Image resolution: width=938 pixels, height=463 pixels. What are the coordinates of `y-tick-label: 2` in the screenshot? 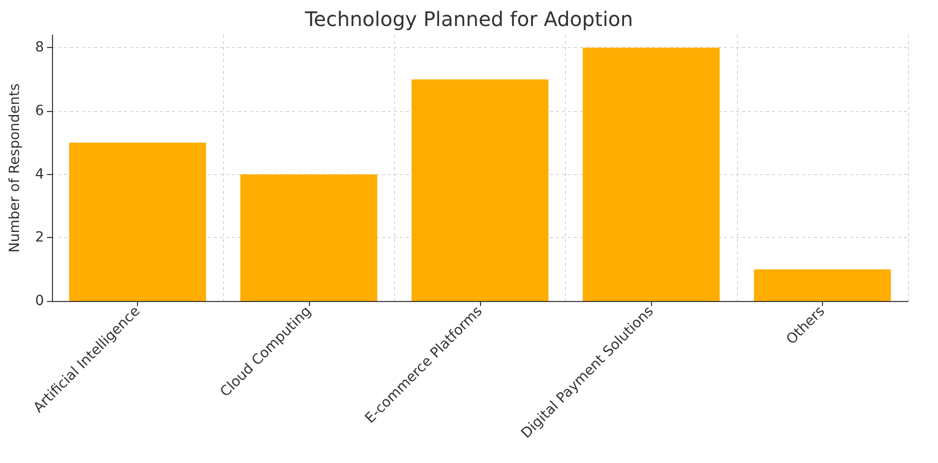 It's located at (39, 238).